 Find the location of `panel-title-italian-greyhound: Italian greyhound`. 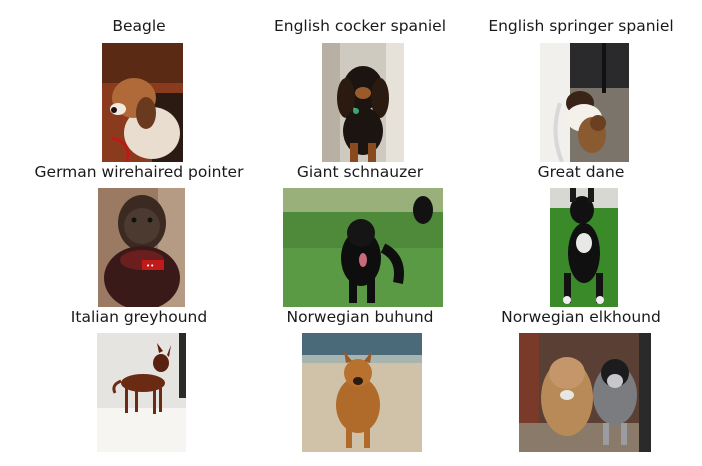

panel-title-italian-greyhound: Italian greyhound is located at coordinates (139, 317).